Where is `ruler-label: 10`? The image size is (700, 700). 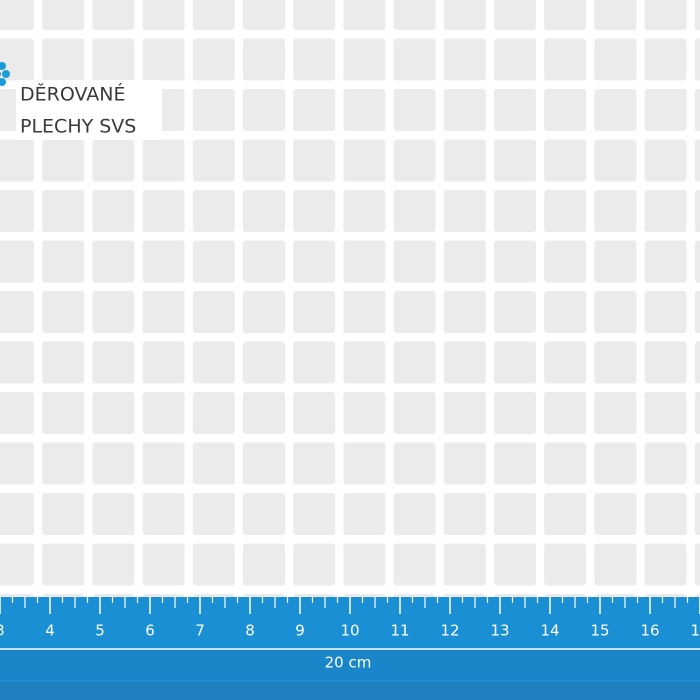 ruler-label: 10 is located at coordinates (349, 631).